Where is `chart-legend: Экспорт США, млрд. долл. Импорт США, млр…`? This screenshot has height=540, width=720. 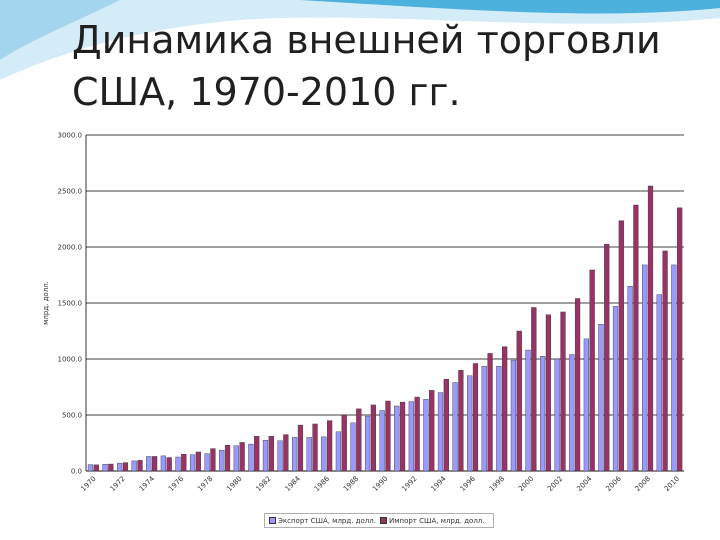
chart-legend: Экспорт США, млрд. долл. Импорт США, млр… is located at coordinates (379, 520).